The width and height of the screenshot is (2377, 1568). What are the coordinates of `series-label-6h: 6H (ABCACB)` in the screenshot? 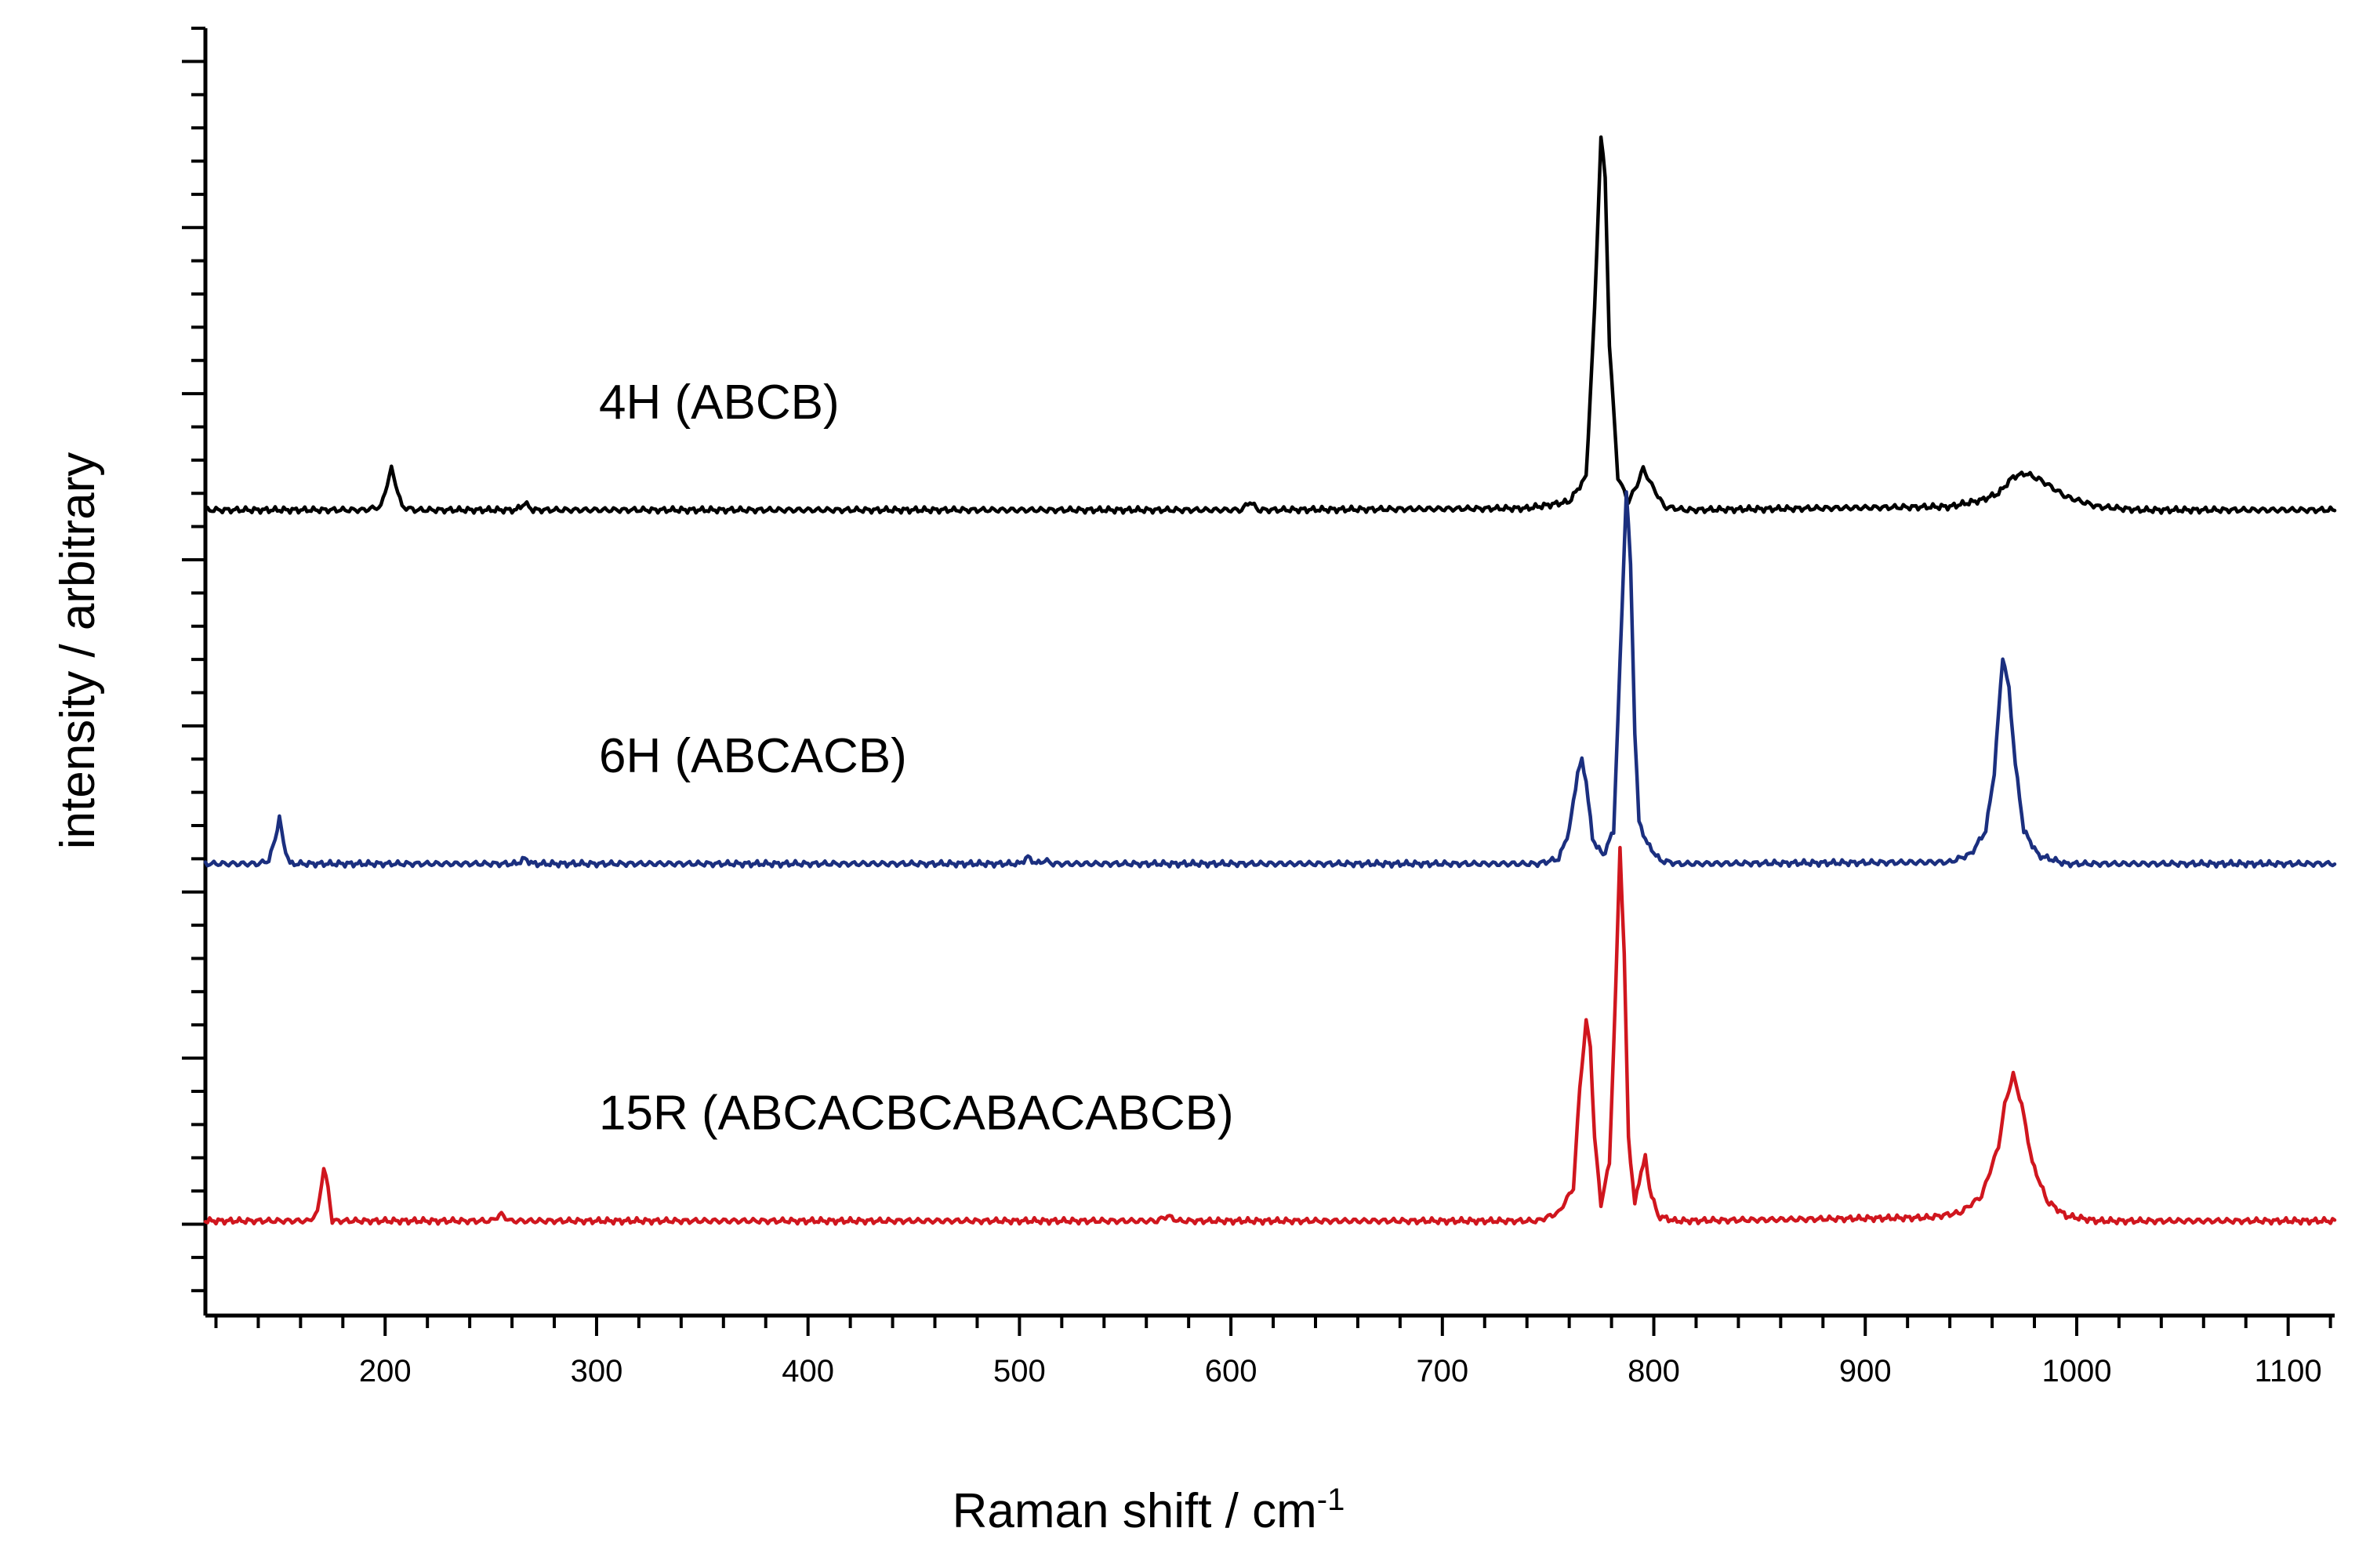 It's located at (753, 756).